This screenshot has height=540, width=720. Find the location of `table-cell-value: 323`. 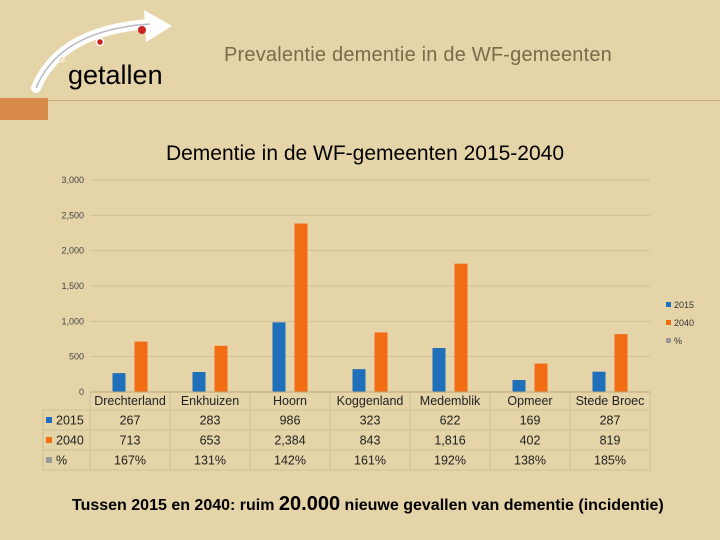

table-cell-value: 323 is located at coordinates (370, 421).